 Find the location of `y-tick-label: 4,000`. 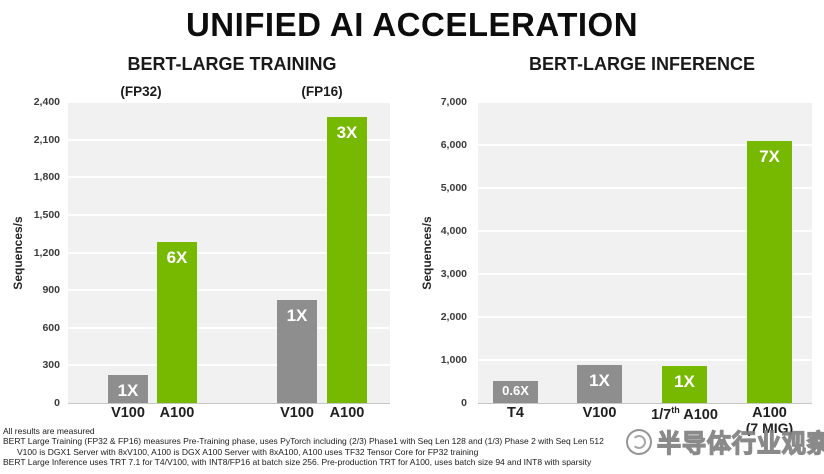

y-tick-label: 4,000 is located at coordinates (453, 231).